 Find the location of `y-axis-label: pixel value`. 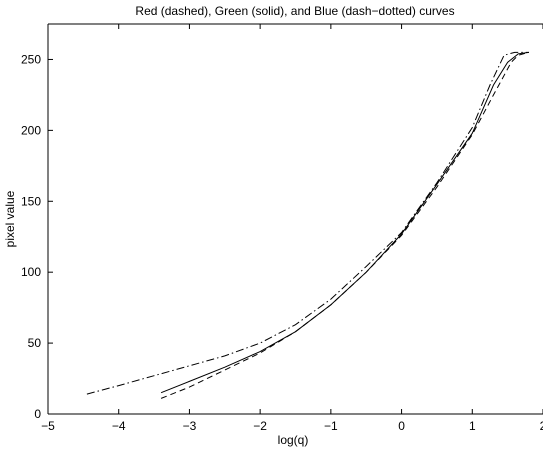

y-axis-label: pixel value is located at coordinates (10, 218).